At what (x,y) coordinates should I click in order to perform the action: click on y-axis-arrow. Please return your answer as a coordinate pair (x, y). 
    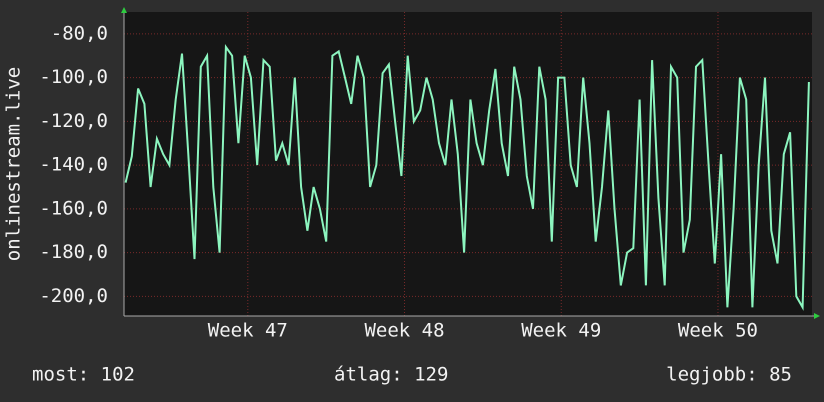
    Looking at the image, I should click on (124, 10).